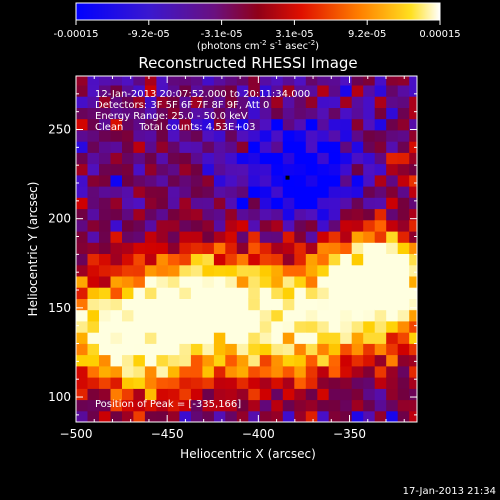 The image size is (500, 500). What do you see at coordinates (59, 130) in the screenshot?
I see `y-tick-label: 250` at bounding box center [59, 130].